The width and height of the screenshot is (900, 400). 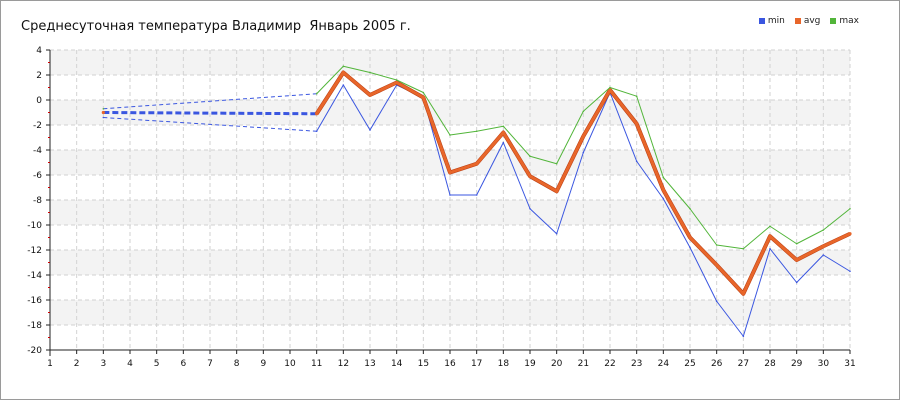 What do you see at coordinates (34, 251) in the screenshot?
I see `y-tick-label: -12` at bounding box center [34, 251].